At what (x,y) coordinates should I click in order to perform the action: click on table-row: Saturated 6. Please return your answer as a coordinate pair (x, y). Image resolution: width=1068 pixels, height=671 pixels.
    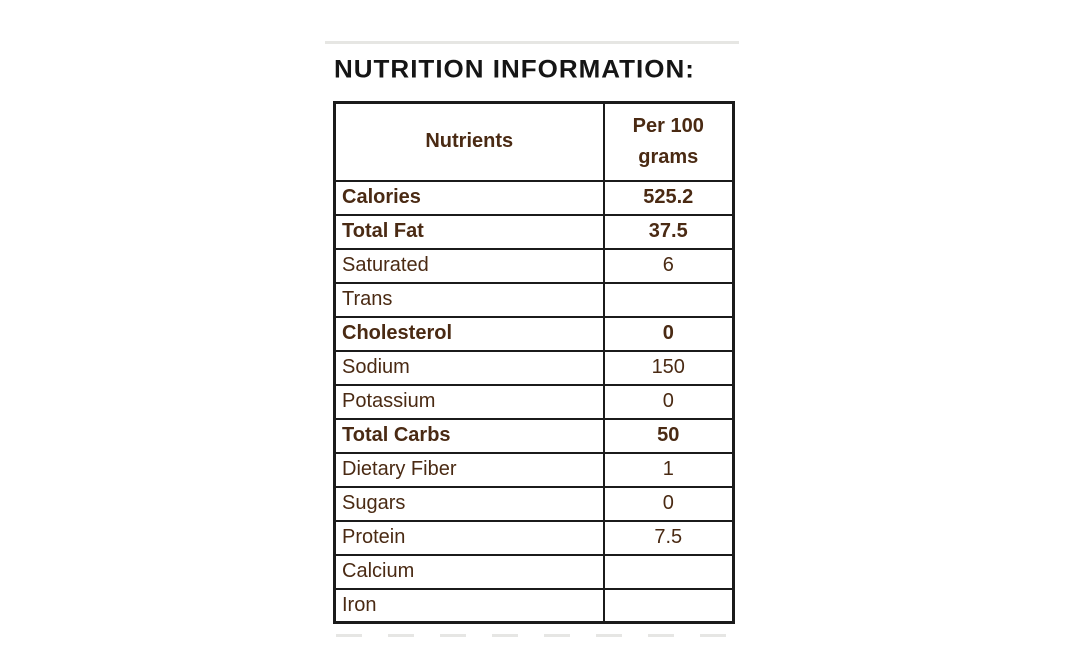
    Looking at the image, I should click on (534, 265).